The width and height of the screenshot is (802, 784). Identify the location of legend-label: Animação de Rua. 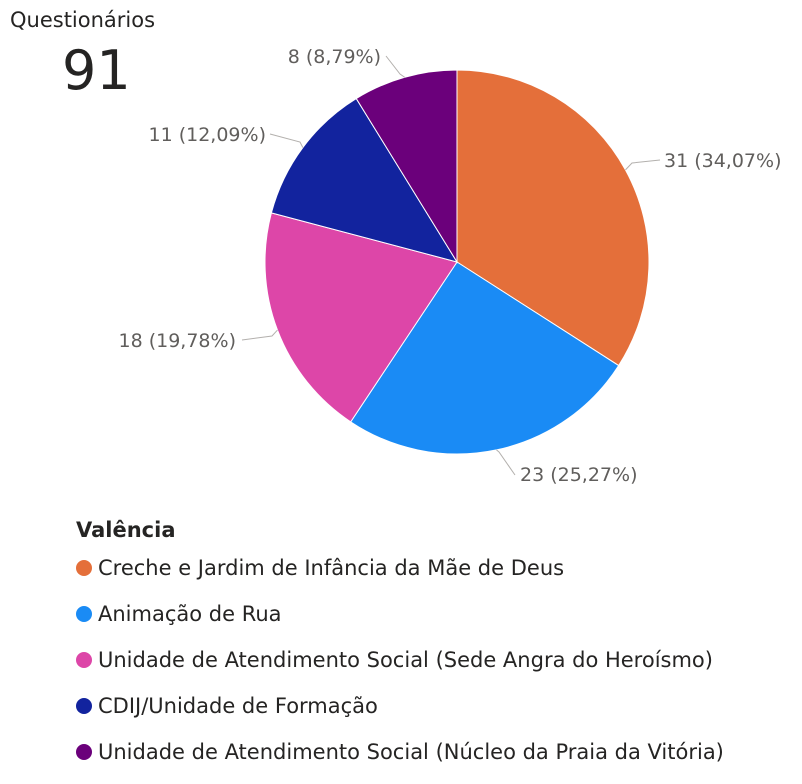
(190, 614).